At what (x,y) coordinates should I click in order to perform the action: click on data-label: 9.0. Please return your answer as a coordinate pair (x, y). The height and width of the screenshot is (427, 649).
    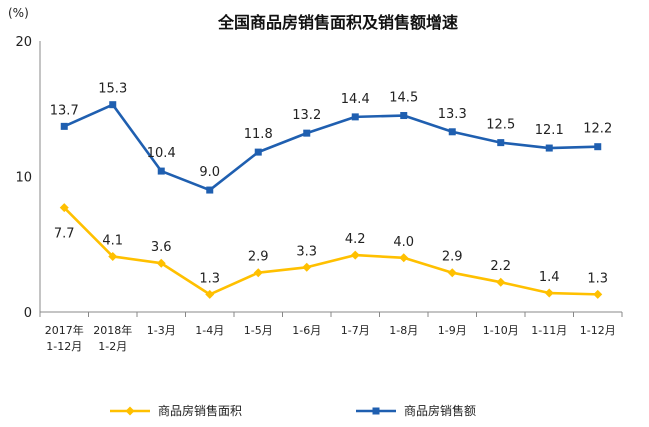
    Looking at the image, I should click on (209, 172).